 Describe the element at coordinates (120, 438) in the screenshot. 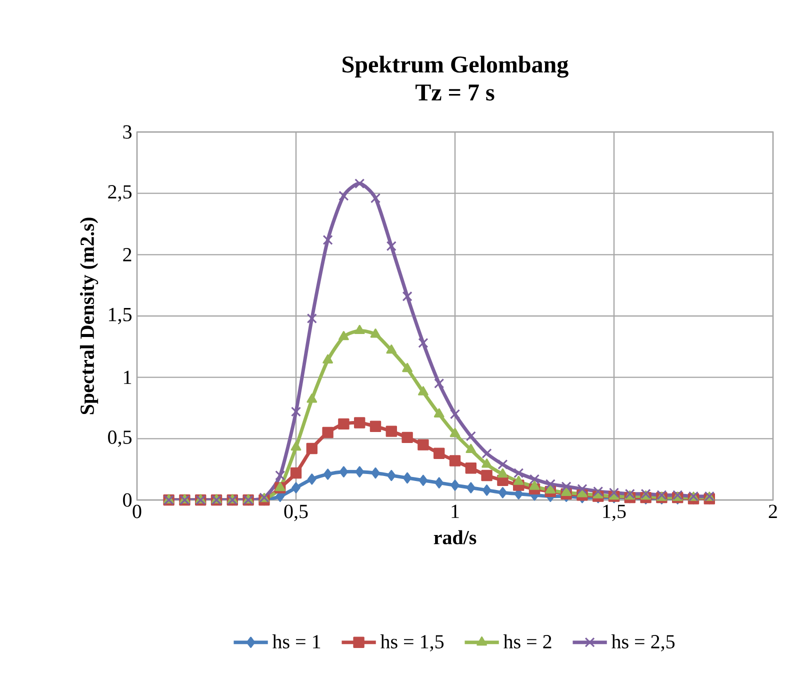

I see `y-tick-label: 0,5` at that location.